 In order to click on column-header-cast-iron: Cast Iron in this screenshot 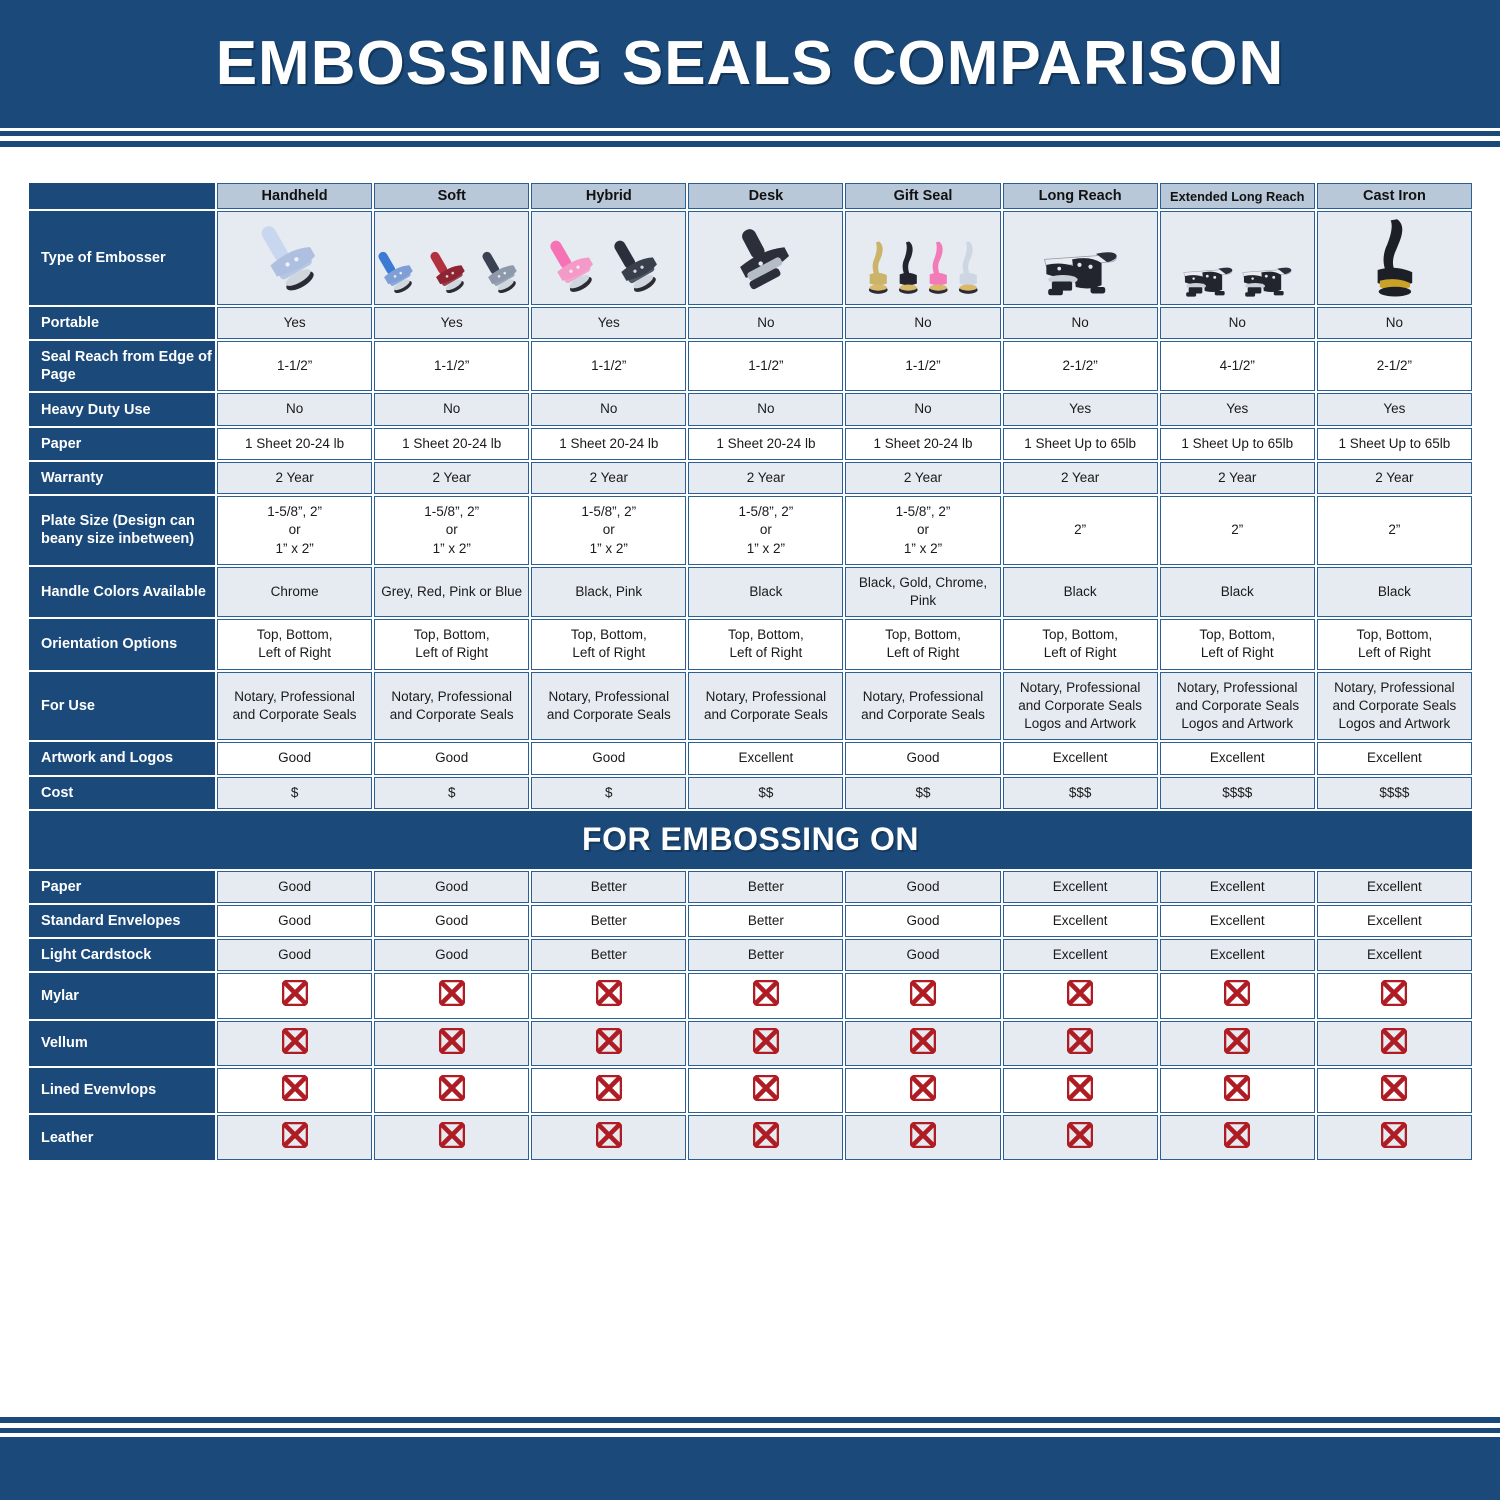, I will do `click(1394, 196)`.